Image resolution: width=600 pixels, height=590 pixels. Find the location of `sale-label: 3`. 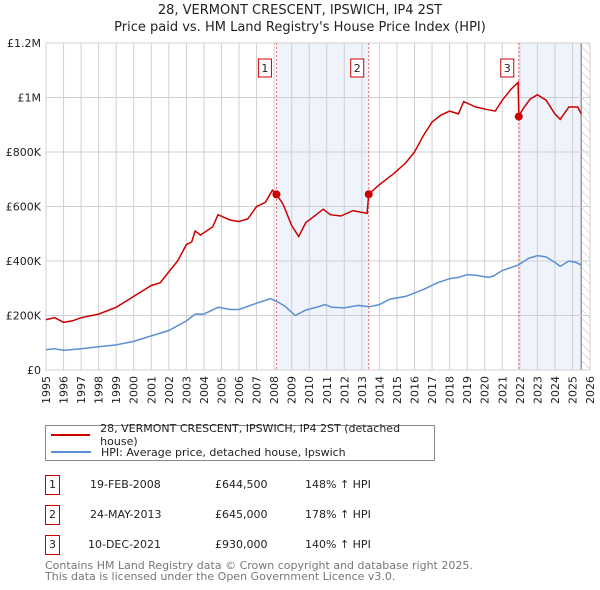

sale-label: 3 is located at coordinates (507, 68).